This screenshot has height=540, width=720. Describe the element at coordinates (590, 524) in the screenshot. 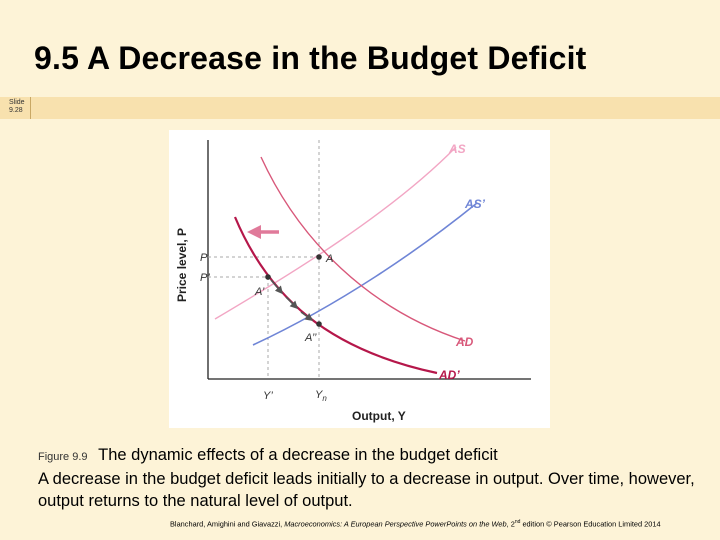

I see `credit-edition-post: edition © Pearson Education Limited 2014` at that location.